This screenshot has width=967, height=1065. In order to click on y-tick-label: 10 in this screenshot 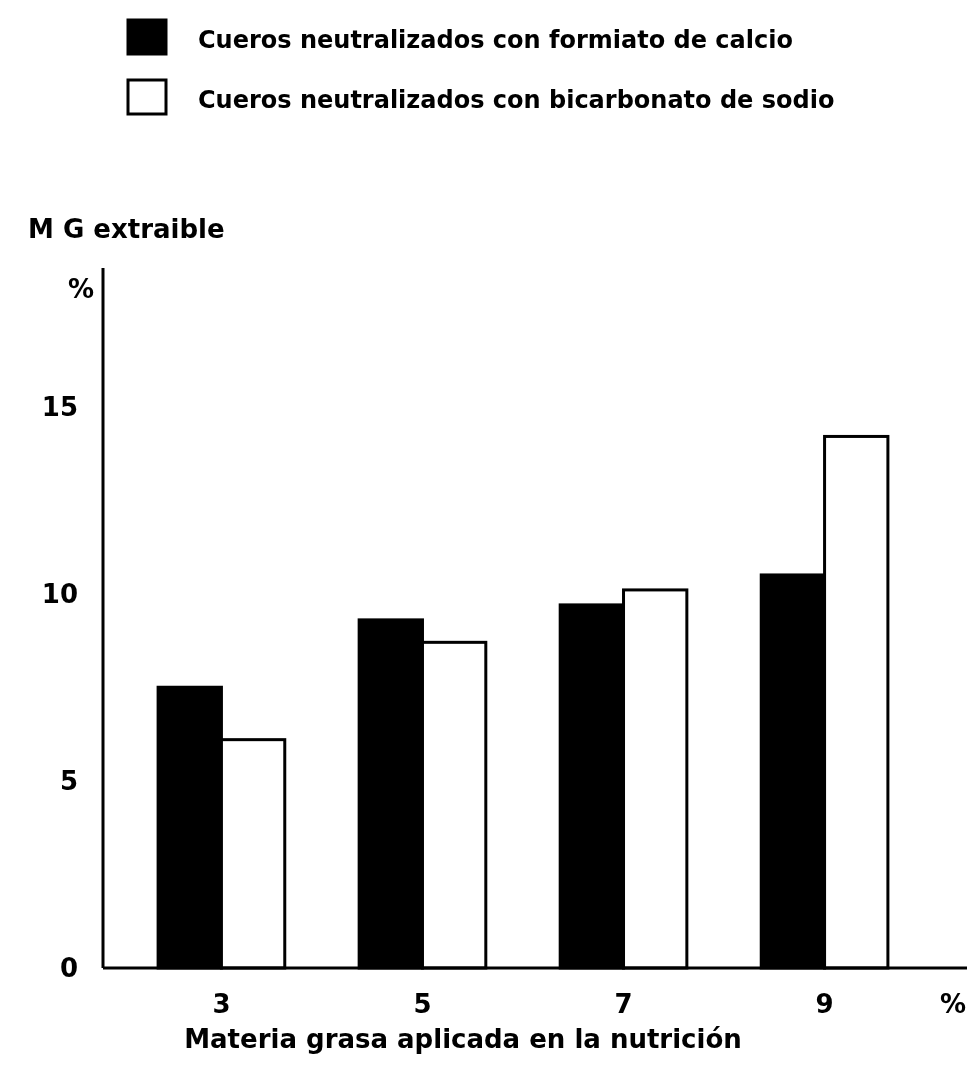, I will do `click(59, 593)`.